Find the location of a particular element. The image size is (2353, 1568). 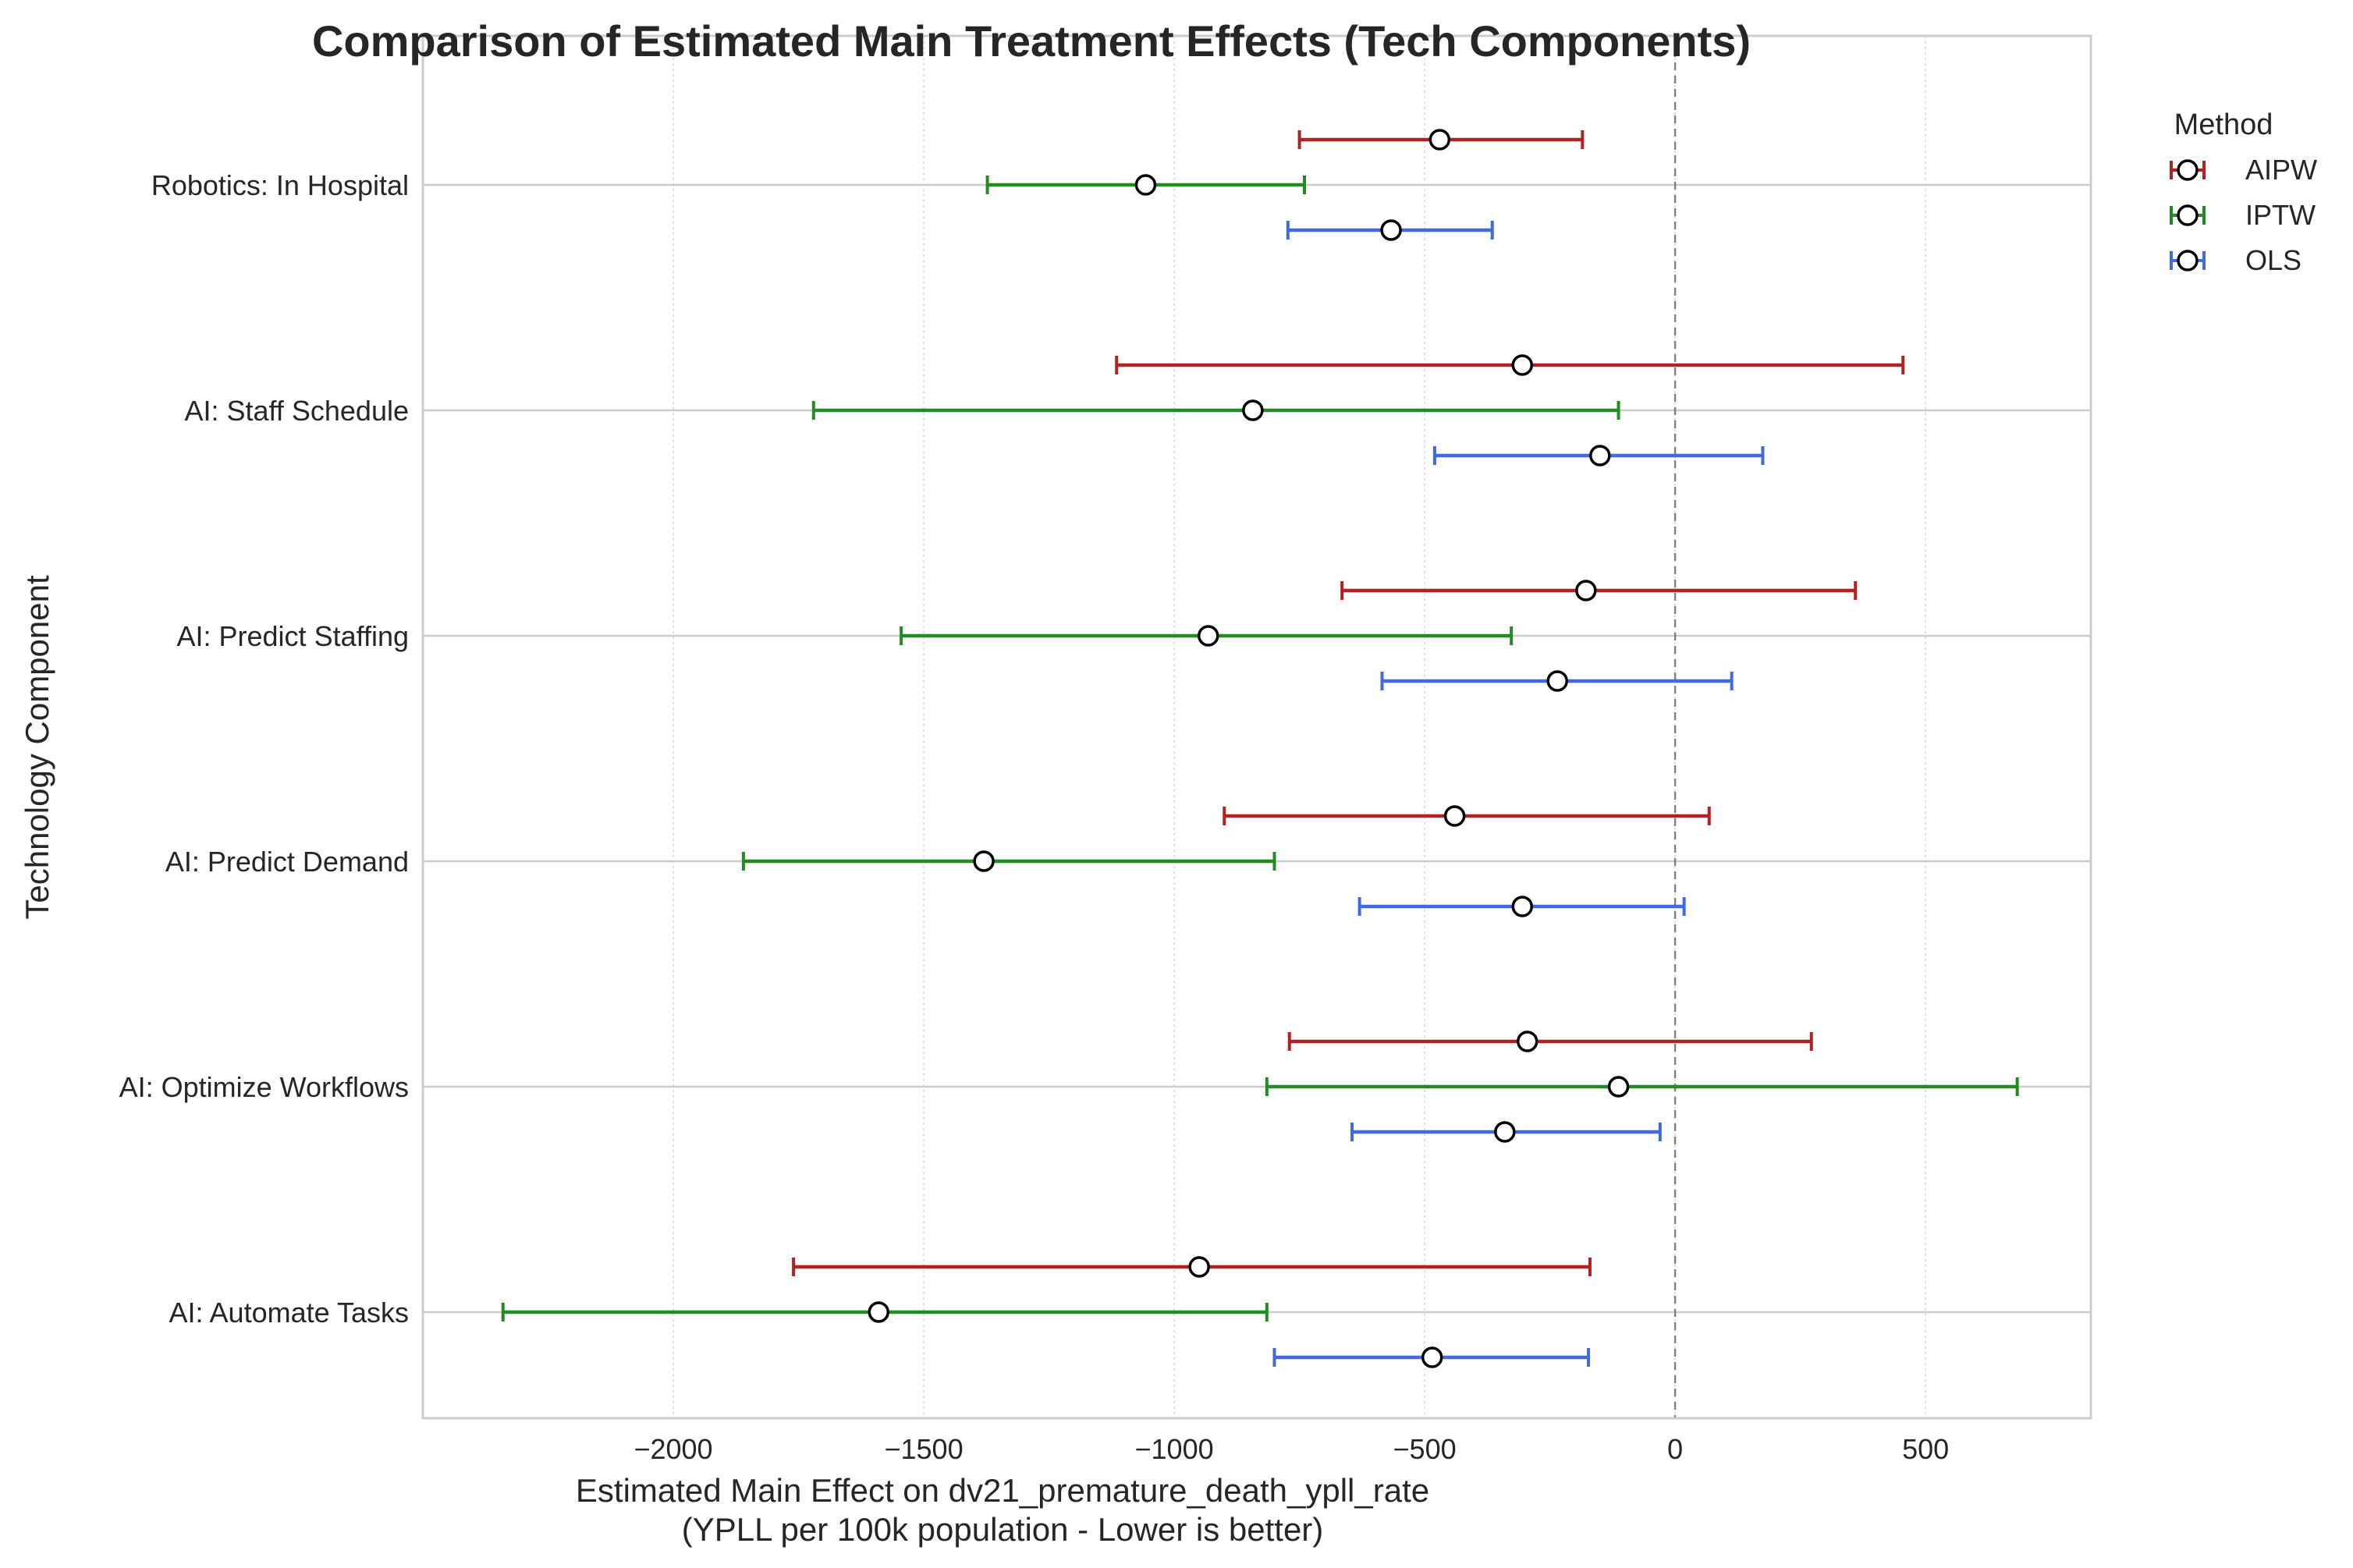

legend-label: OLS is located at coordinates (2273, 260).